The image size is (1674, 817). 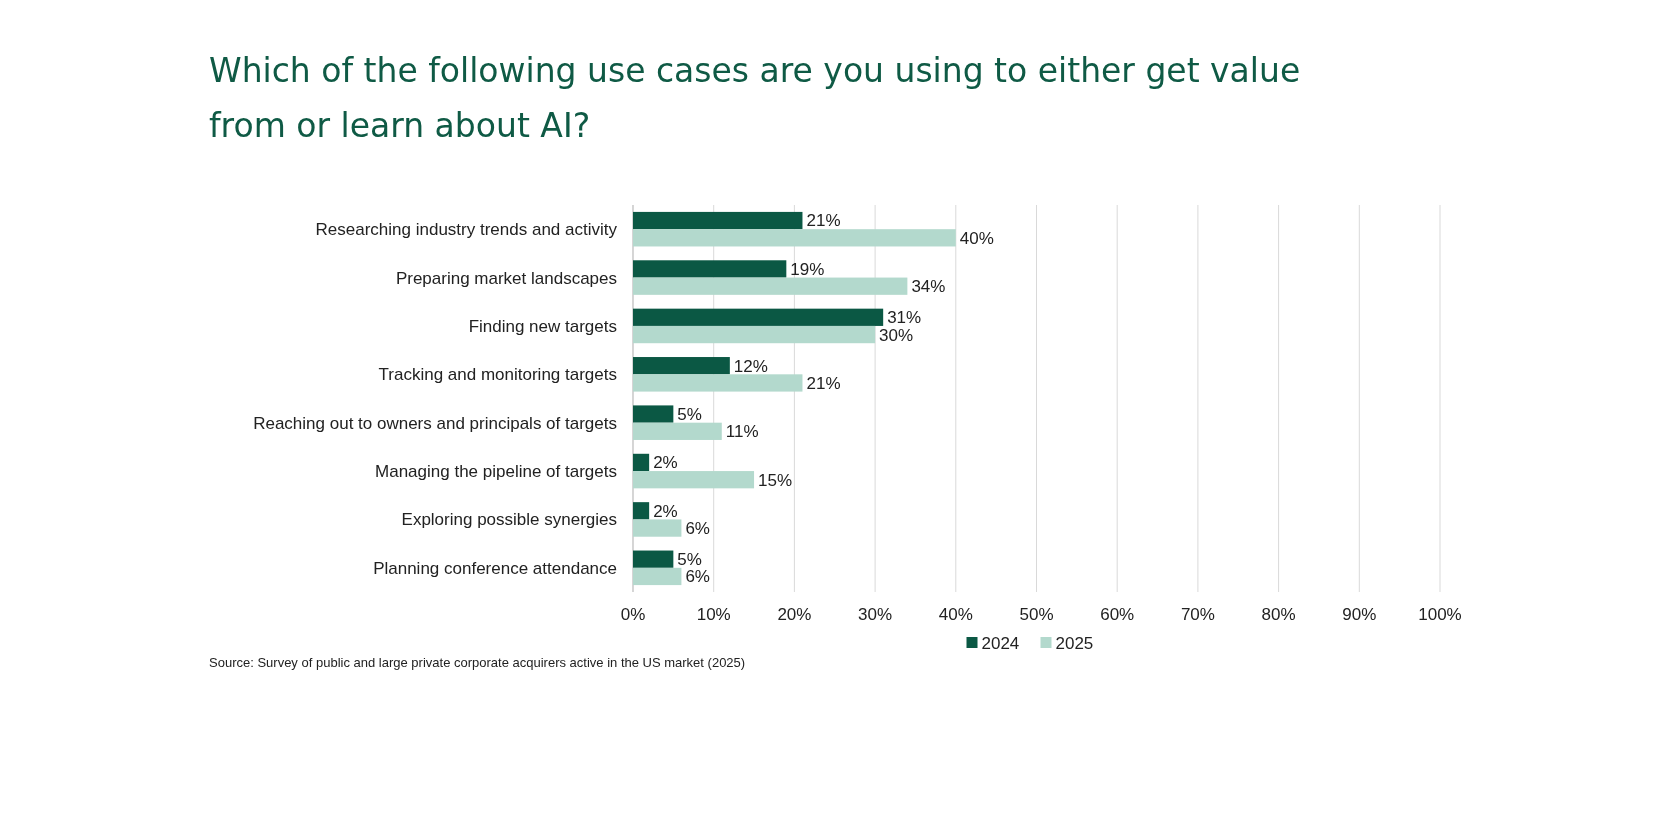 What do you see at coordinates (1000, 643) in the screenshot?
I see `legend-label: 2024` at bounding box center [1000, 643].